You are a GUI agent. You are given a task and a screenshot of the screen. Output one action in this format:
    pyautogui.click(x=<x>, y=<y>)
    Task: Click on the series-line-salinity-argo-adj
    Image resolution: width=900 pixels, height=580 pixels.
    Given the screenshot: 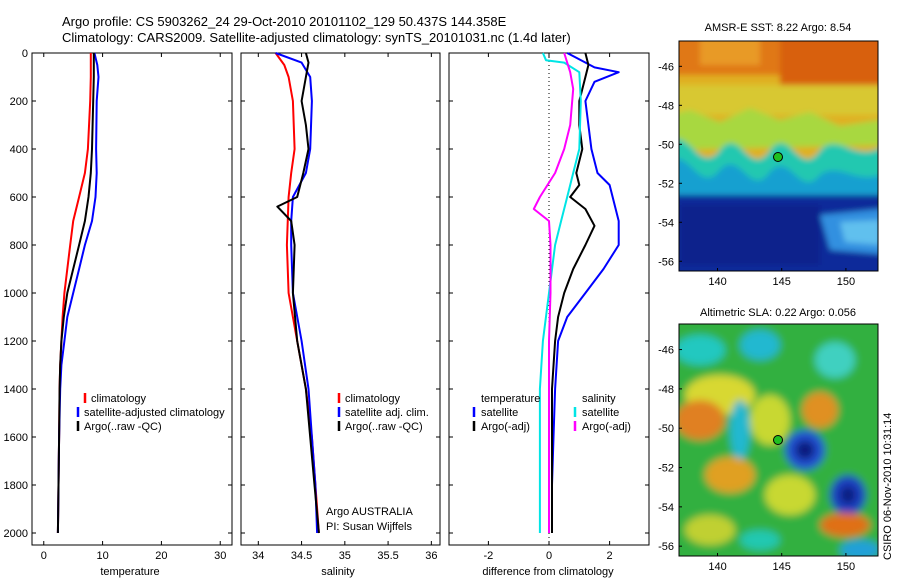 What is the action you would take?
    pyautogui.click(x=553, y=292)
    